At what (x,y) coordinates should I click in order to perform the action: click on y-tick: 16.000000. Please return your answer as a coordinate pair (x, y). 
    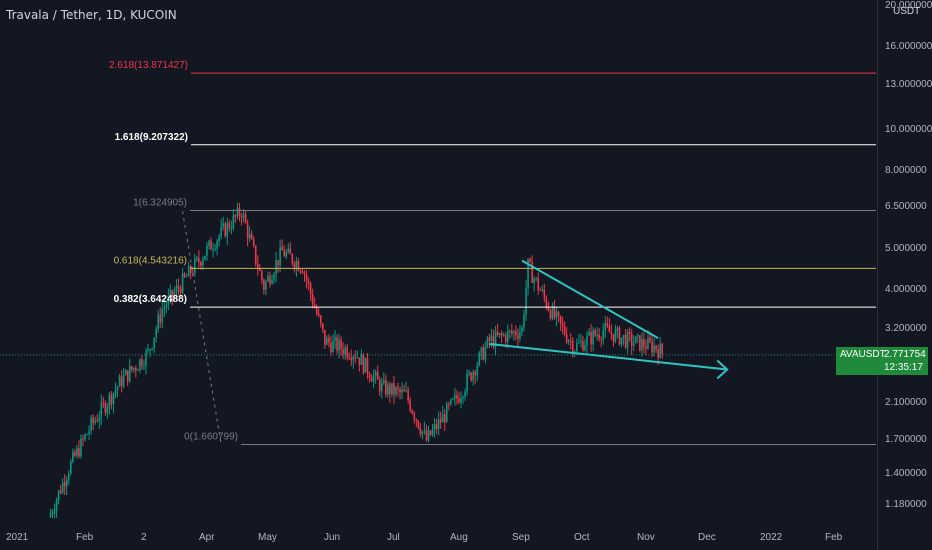
    Looking at the image, I should click on (908, 46).